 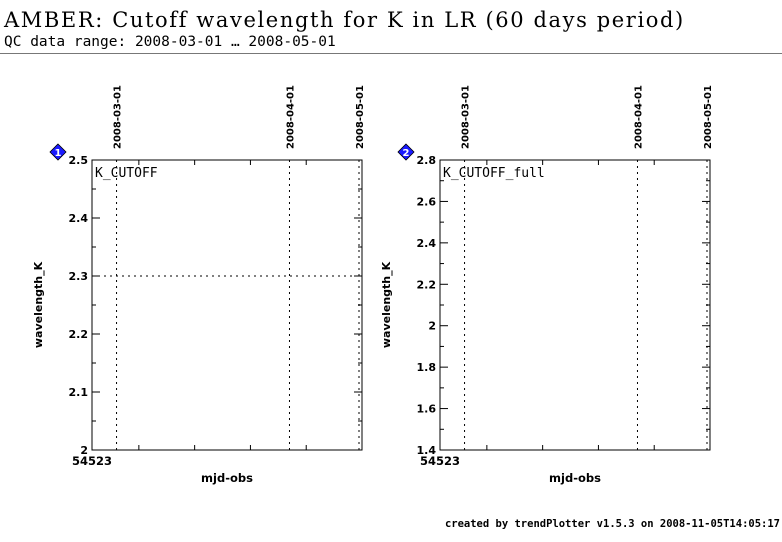 What do you see at coordinates (427, 450) in the screenshot?
I see `y-tick-label: 1.4` at bounding box center [427, 450].